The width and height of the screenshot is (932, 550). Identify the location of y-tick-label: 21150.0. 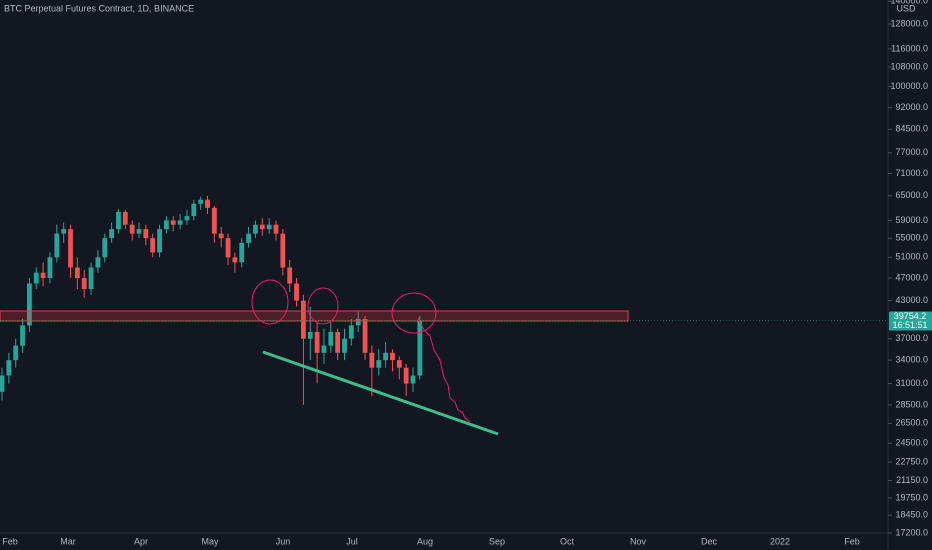
(912, 480).